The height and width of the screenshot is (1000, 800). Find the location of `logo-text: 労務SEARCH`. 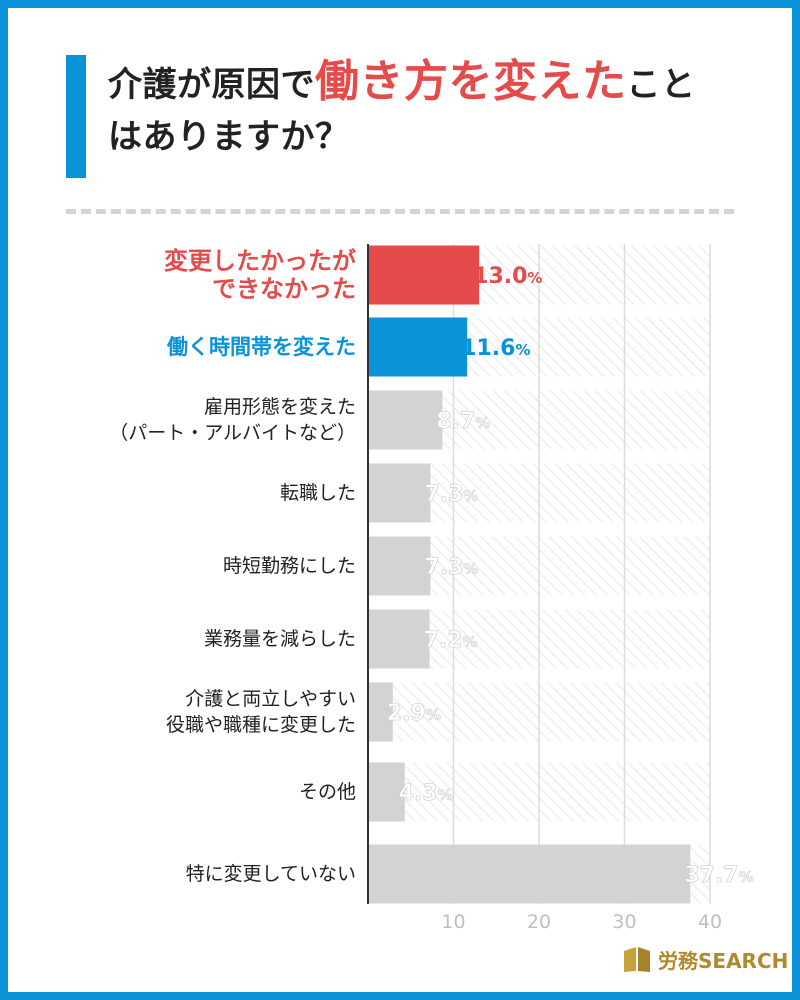

logo-text: 労務SEARCH is located at coordinates (723, 959).